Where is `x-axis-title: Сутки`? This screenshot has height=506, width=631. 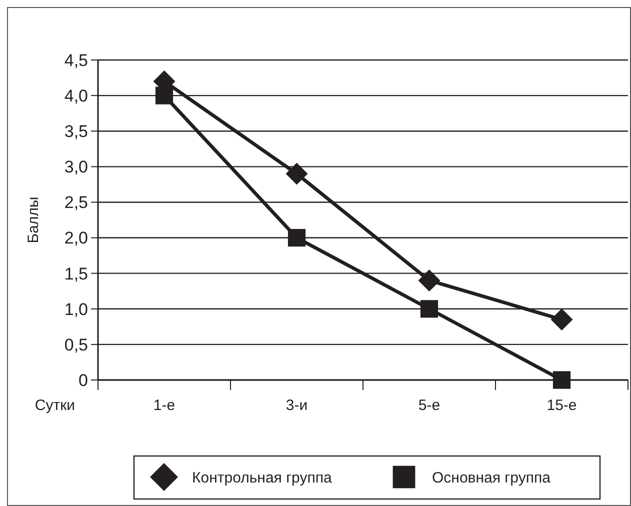
x-axis-title: Сутки is located at coordinates (55, 405).